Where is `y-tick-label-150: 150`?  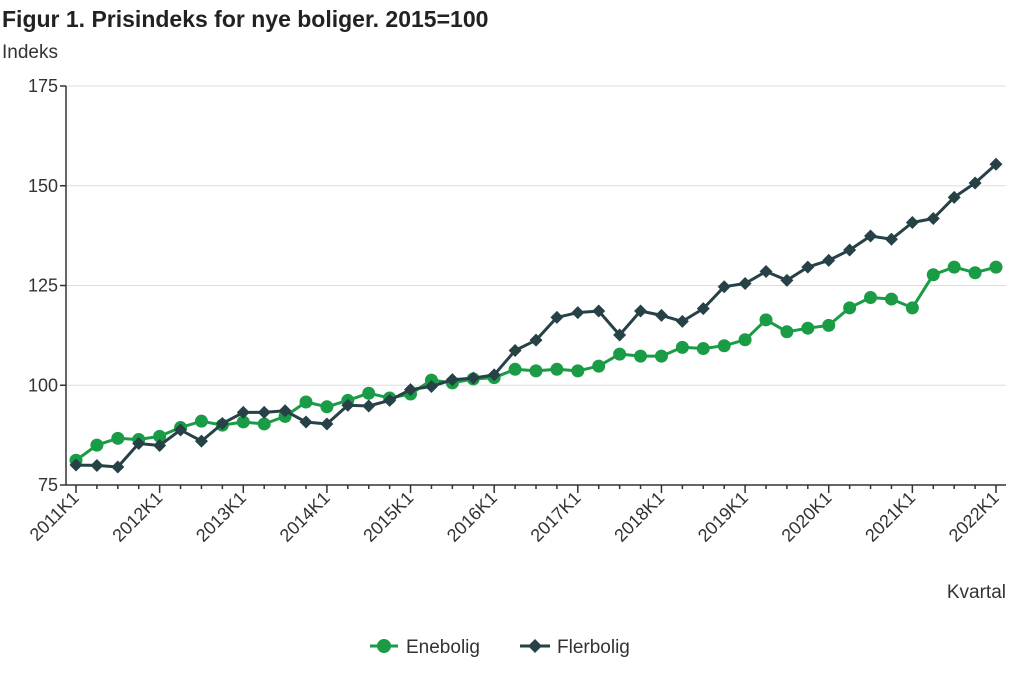 y-tick-label-150: 150 is located at coordinates (43, 186).